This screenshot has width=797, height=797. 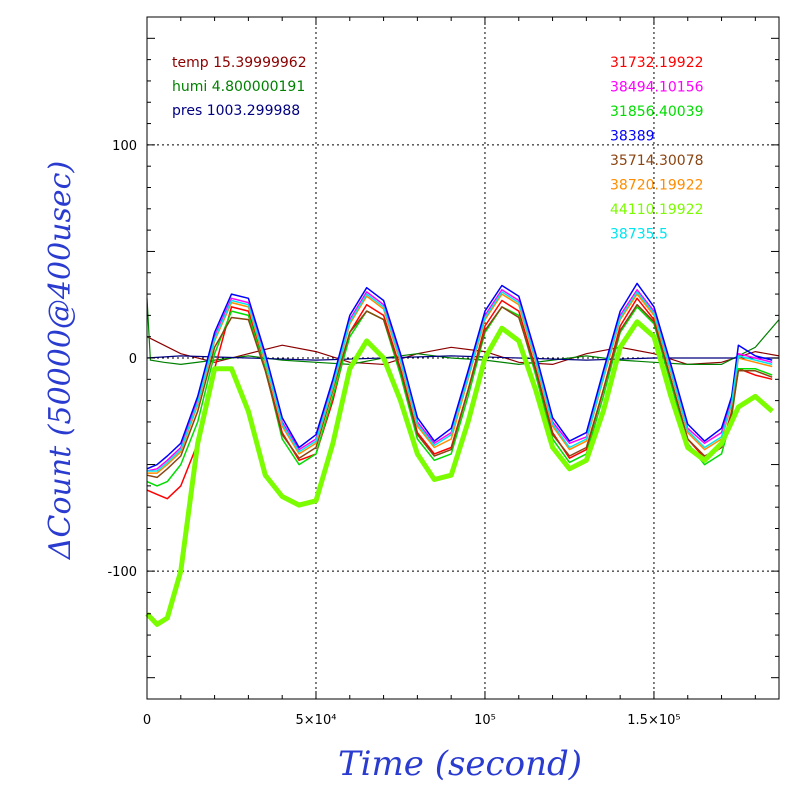 I want to click on env-line-temp, so click(x=463, y=351).